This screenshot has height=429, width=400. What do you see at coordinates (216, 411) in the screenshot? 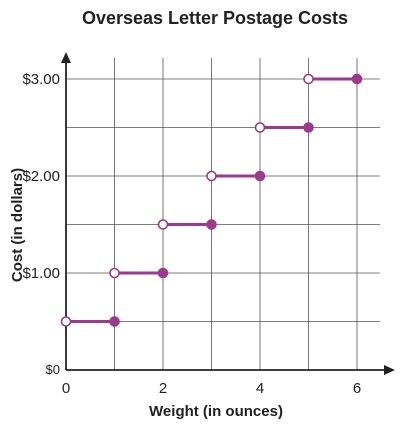
I see `x-axis-title: Weight (in ounces)` at bounding box center [216, 411].